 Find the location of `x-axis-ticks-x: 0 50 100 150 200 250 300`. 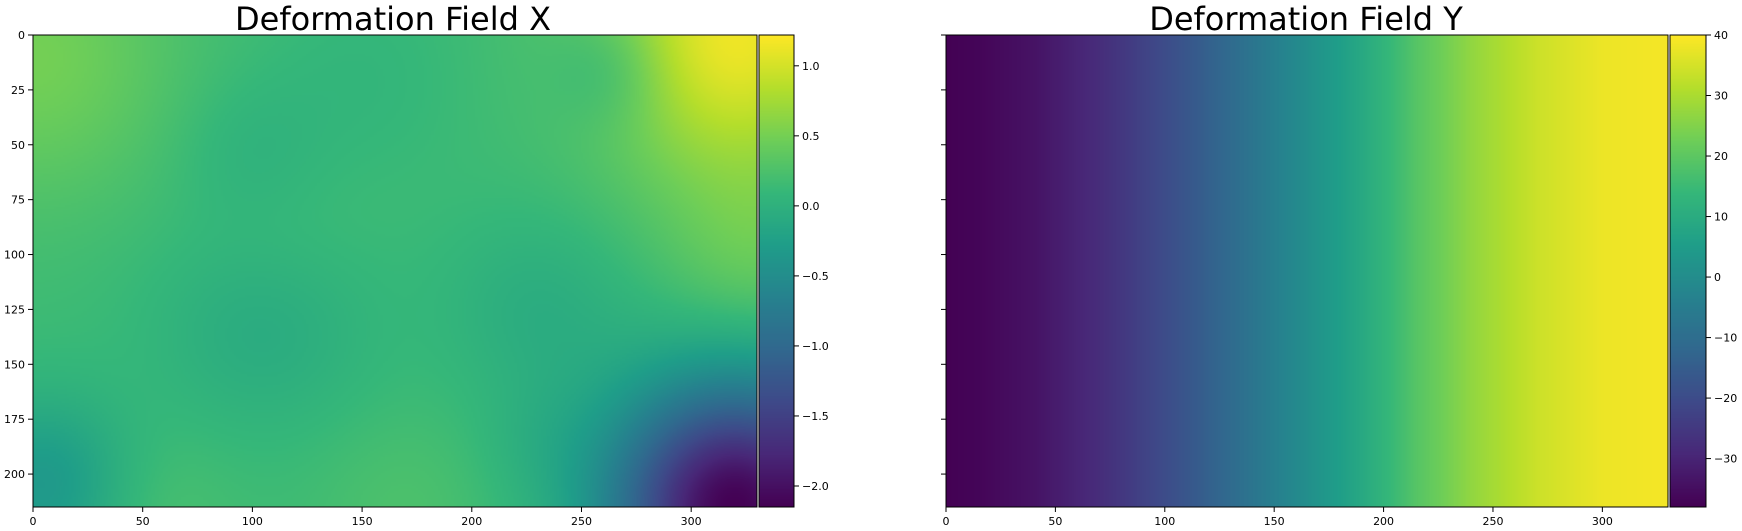

x-axis-ticks-x: 0 50 100 150 200 250 300 is located at coordinates (366, 517).